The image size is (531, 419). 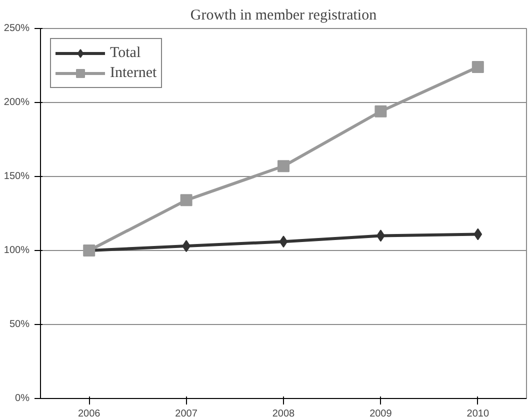 I want to click on y-tick-label: 50%, so click(x=19, y=324).